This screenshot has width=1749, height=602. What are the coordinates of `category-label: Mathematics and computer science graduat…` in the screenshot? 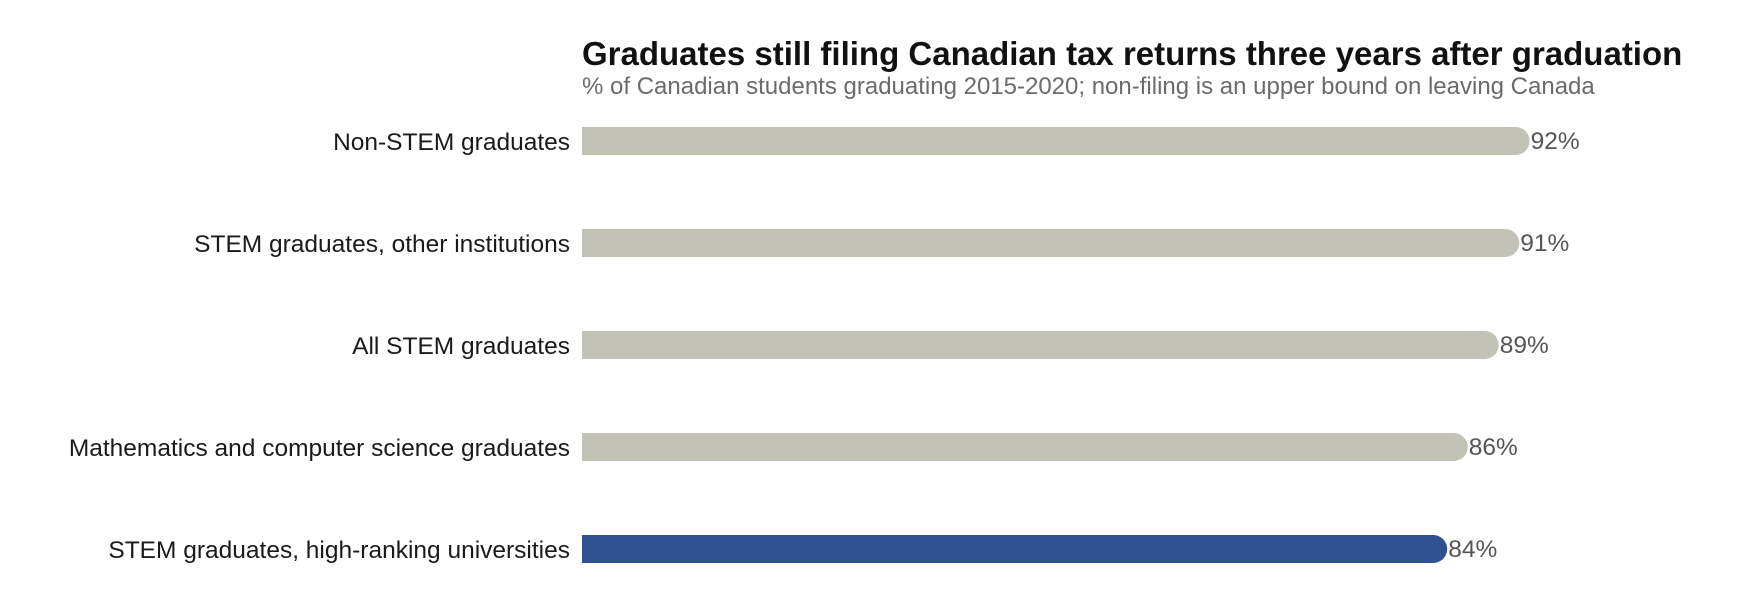 It's located at (319, 448).